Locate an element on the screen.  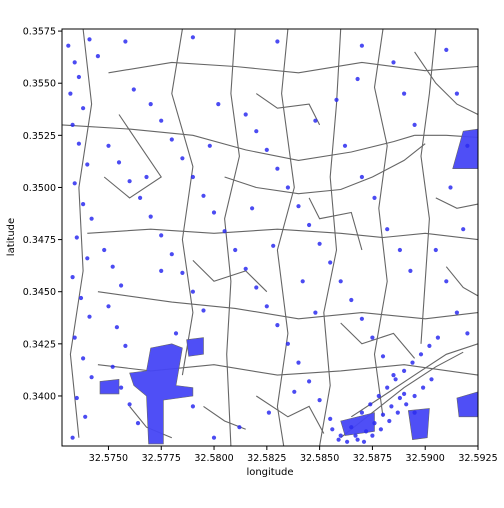
y-tick-label: 0.3400 is located at coordinates (39, 396).